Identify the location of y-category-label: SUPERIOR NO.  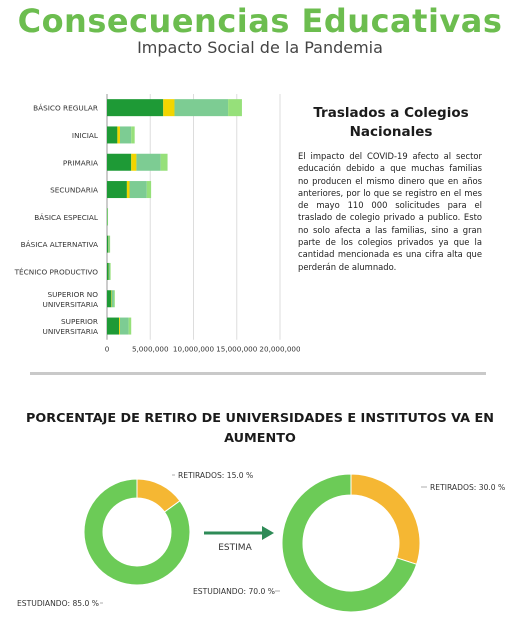
(72, 294).